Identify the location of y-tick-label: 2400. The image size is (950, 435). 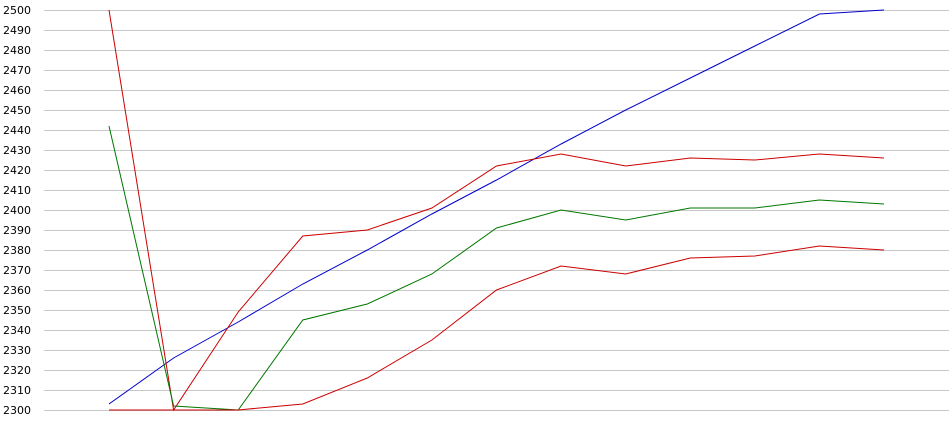
(17, 210).